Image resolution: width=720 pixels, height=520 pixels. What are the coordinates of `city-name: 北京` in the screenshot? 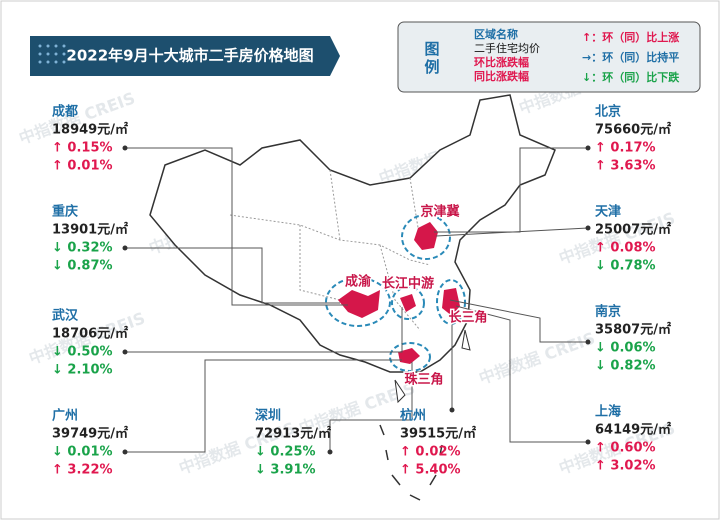 It's located at (608, 112).